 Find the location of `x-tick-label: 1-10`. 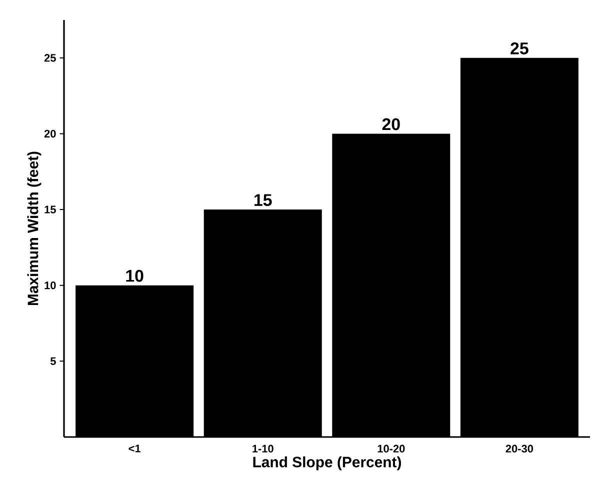

x-tick-label: 1-10 is located at coordinates (263, 448).